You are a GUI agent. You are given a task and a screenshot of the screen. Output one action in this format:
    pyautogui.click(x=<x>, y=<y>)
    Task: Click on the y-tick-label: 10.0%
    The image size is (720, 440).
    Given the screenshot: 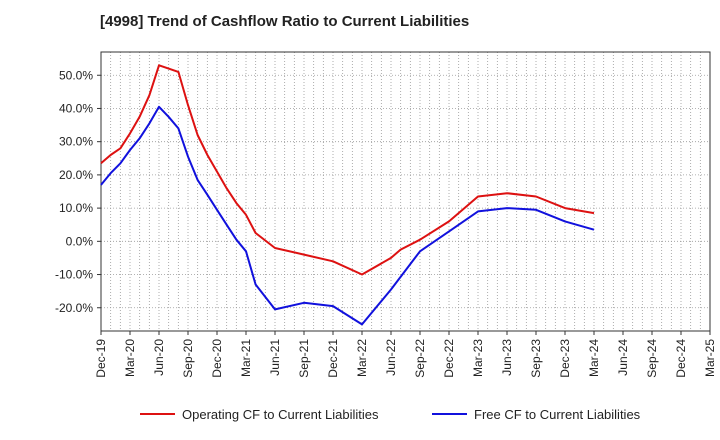 What is the action you would take?
    pyautogui.click(x=76, y=208)
    